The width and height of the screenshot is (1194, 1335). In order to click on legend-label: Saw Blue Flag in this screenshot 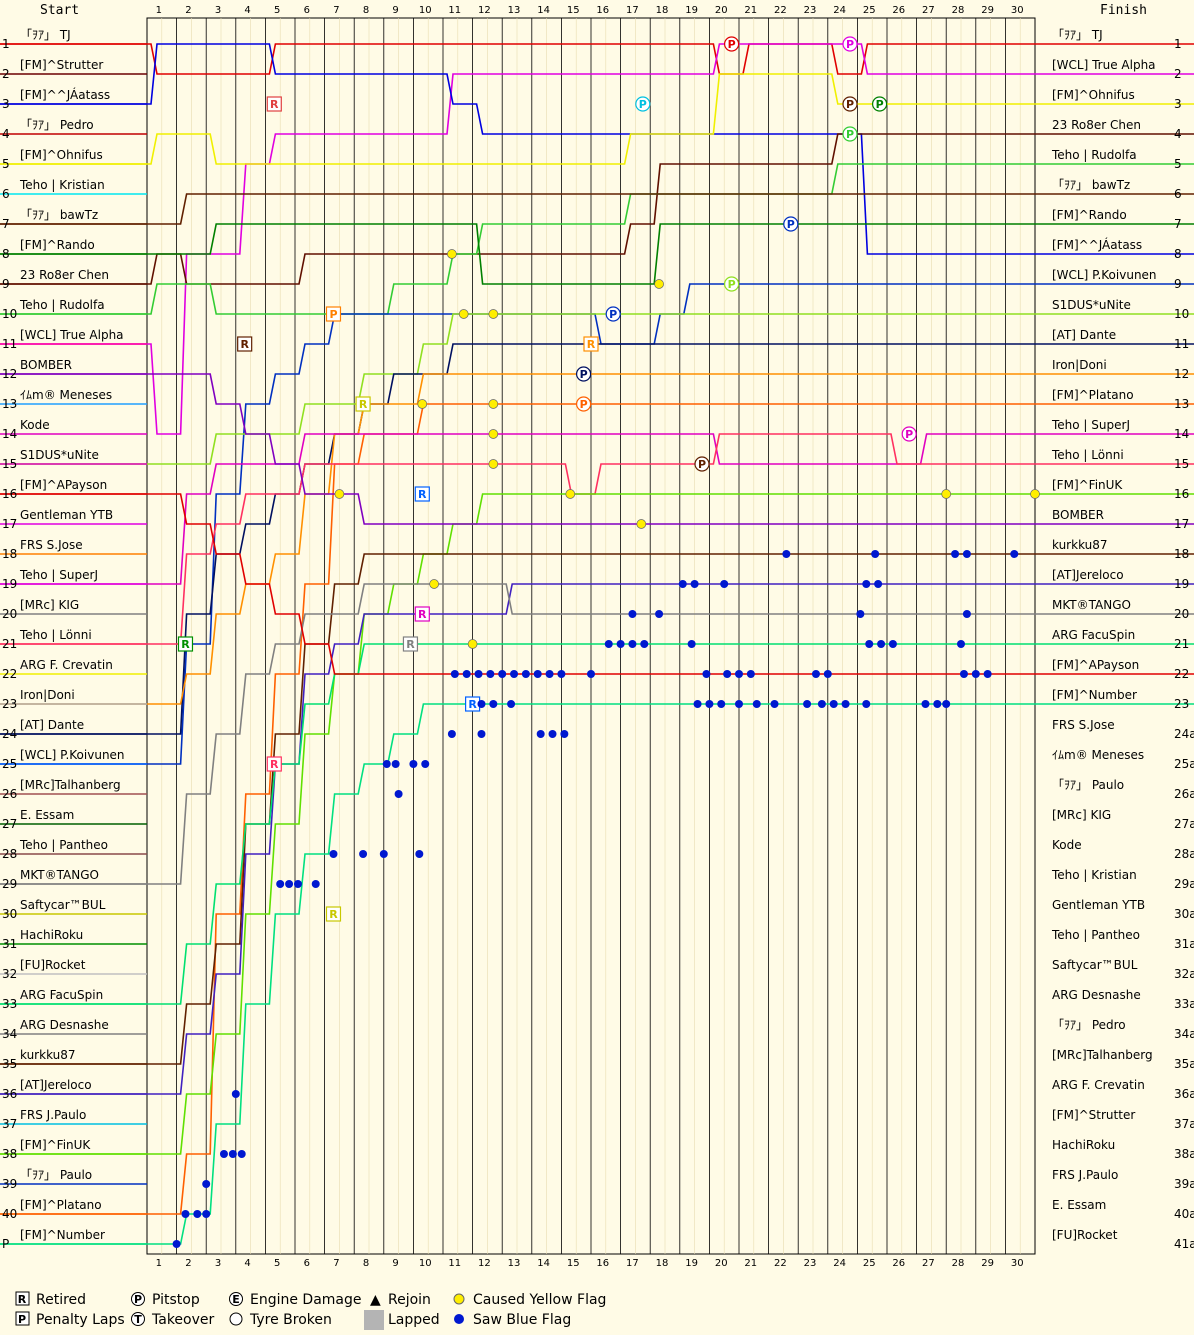, I will do `click(522, 1320)`.